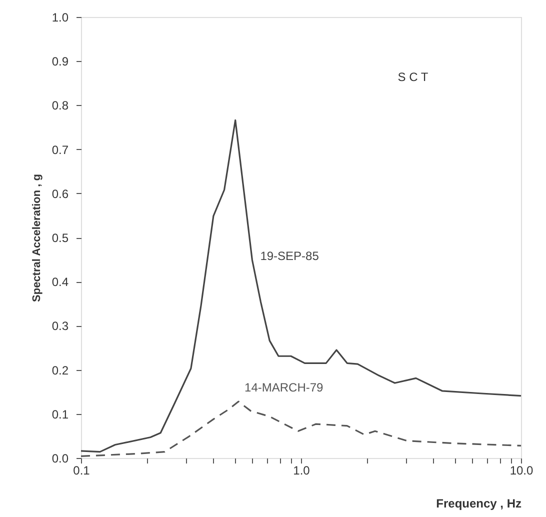  What do you see at coordinates (284, 387) in the screenshot?
I see `series-label: 14-MARCH-79` at bounding box center [284, 387].